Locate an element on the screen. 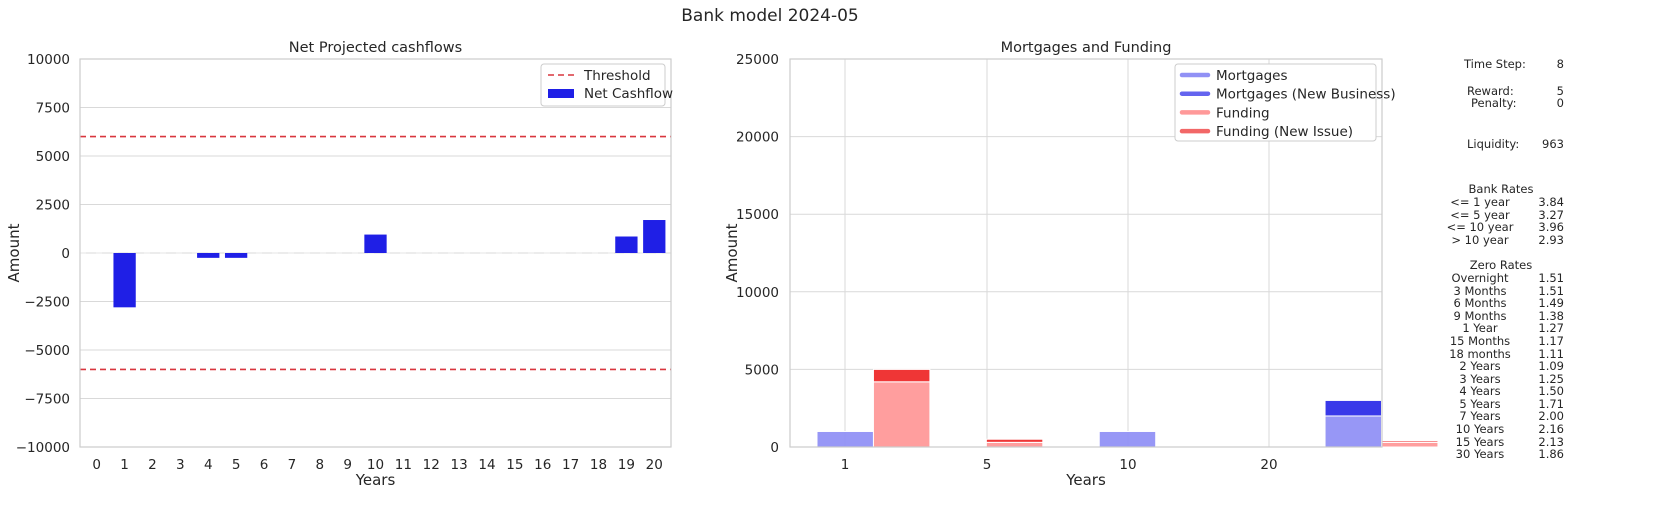 This screenshot has height=531, width=1680. time-step-label: Time Step: is located at coordinates (1495, 64).